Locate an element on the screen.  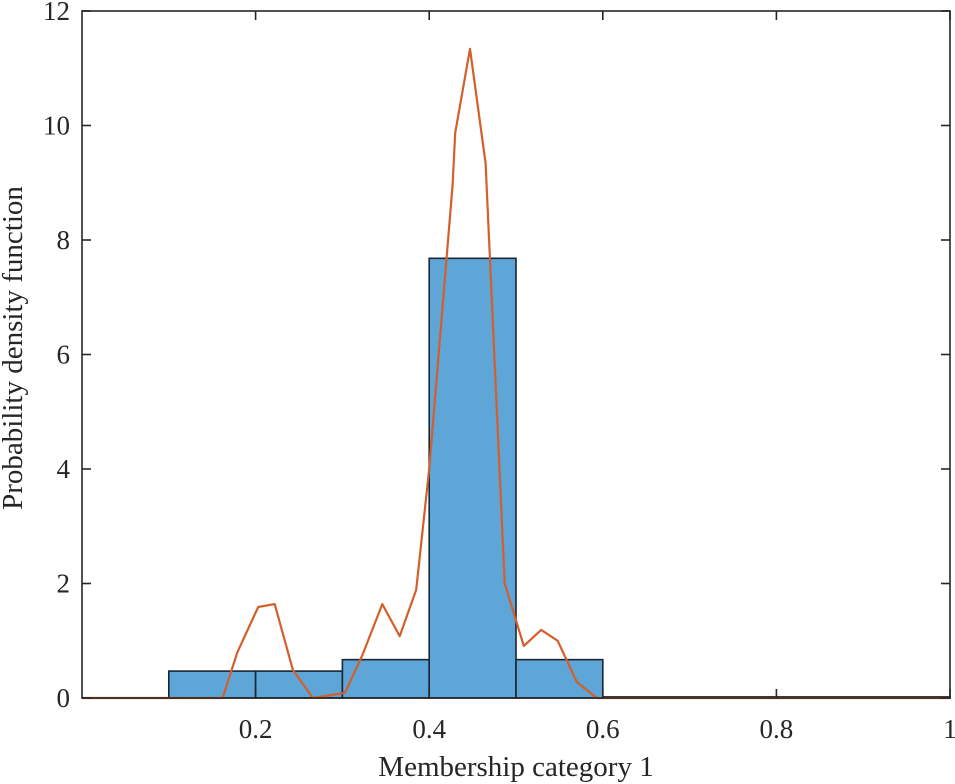
y-tick-label: 12 is located at coordinates (56, 13).